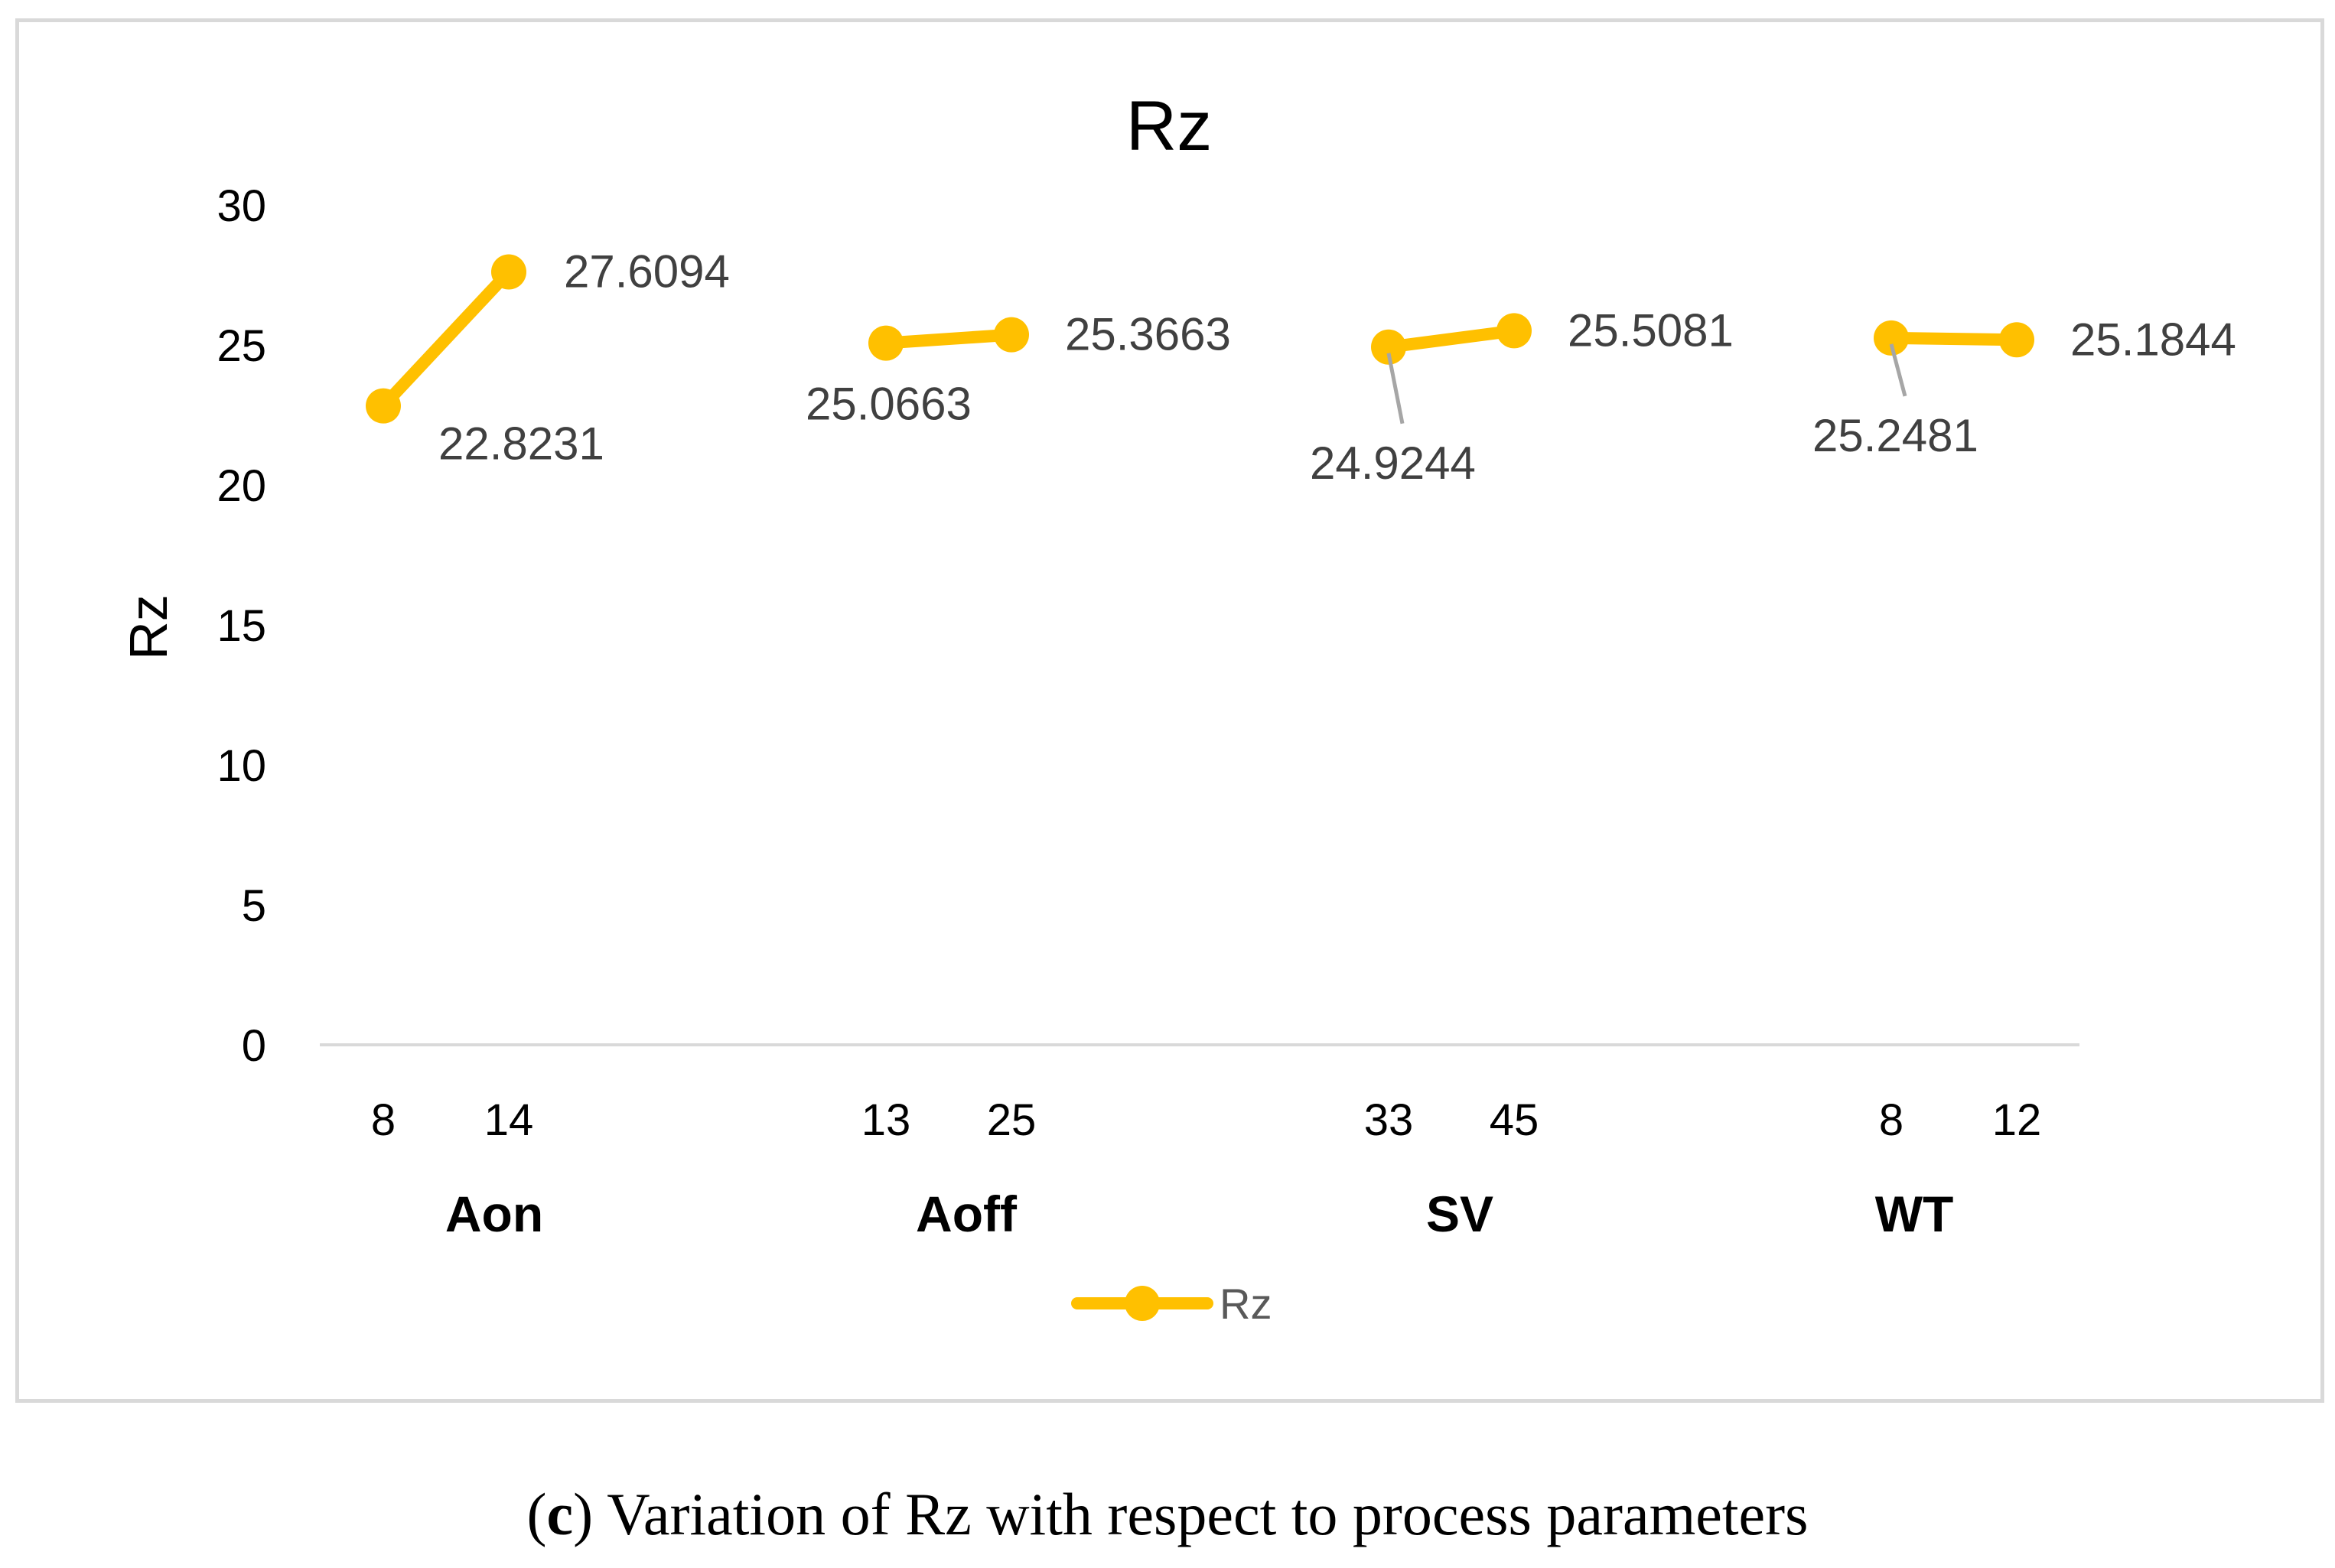 The image size is (2335, 1568). Describe the element at coordinates (1460, 1214) in the screenshot. I see `group-label-sv: SV` at that location.